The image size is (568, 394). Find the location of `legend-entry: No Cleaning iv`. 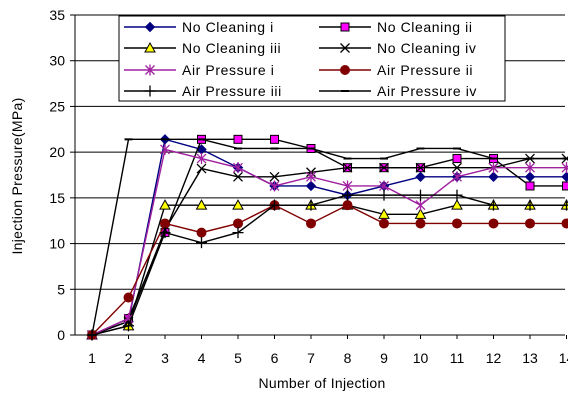

legend-entry: No Cleaning iv is located at coordinates (397, 48).